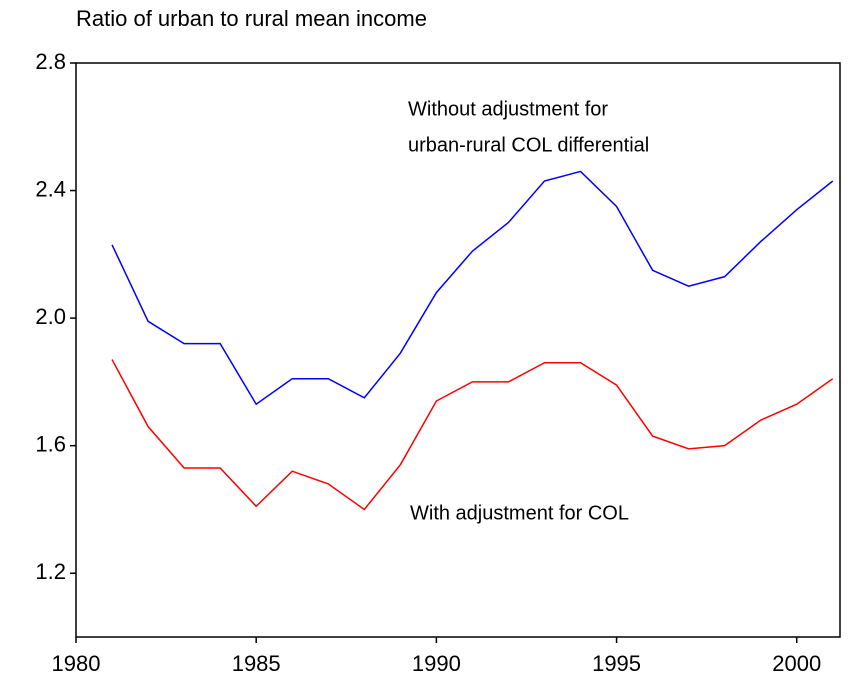 The width and height of the screenshot is (867, 692). Describe the element at coordinates (251, 18) in the screenshot. I see `chart-title: Ratio of urban to rural mean income` at that location.